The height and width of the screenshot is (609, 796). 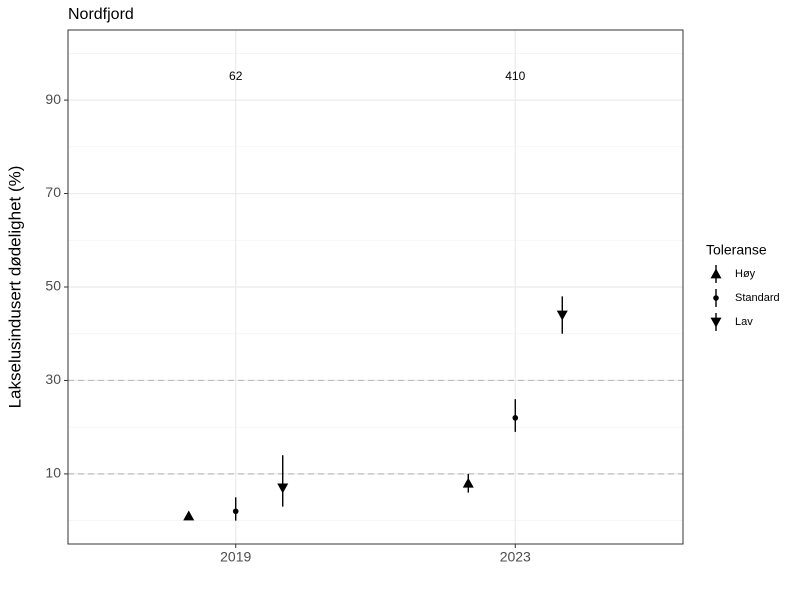 What do you see at coordinates (745, 274) in the screenshot?
I see `legend-label: Høy` at bounding box center [745, 274].